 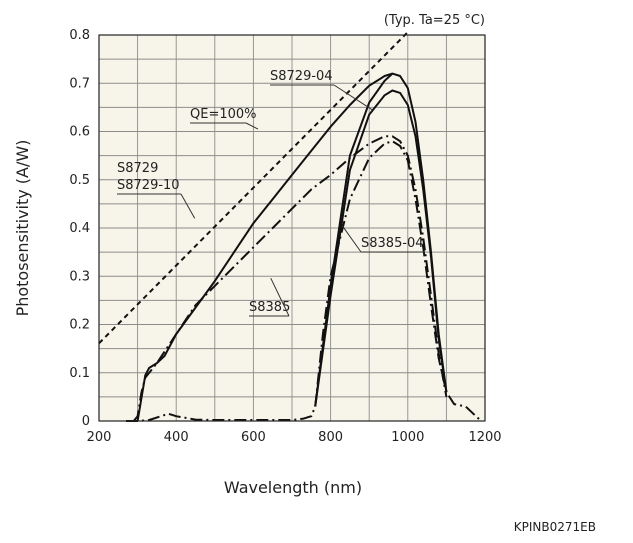 I want to click on y-tick-label: 0.4, so click(x=79, y=228).